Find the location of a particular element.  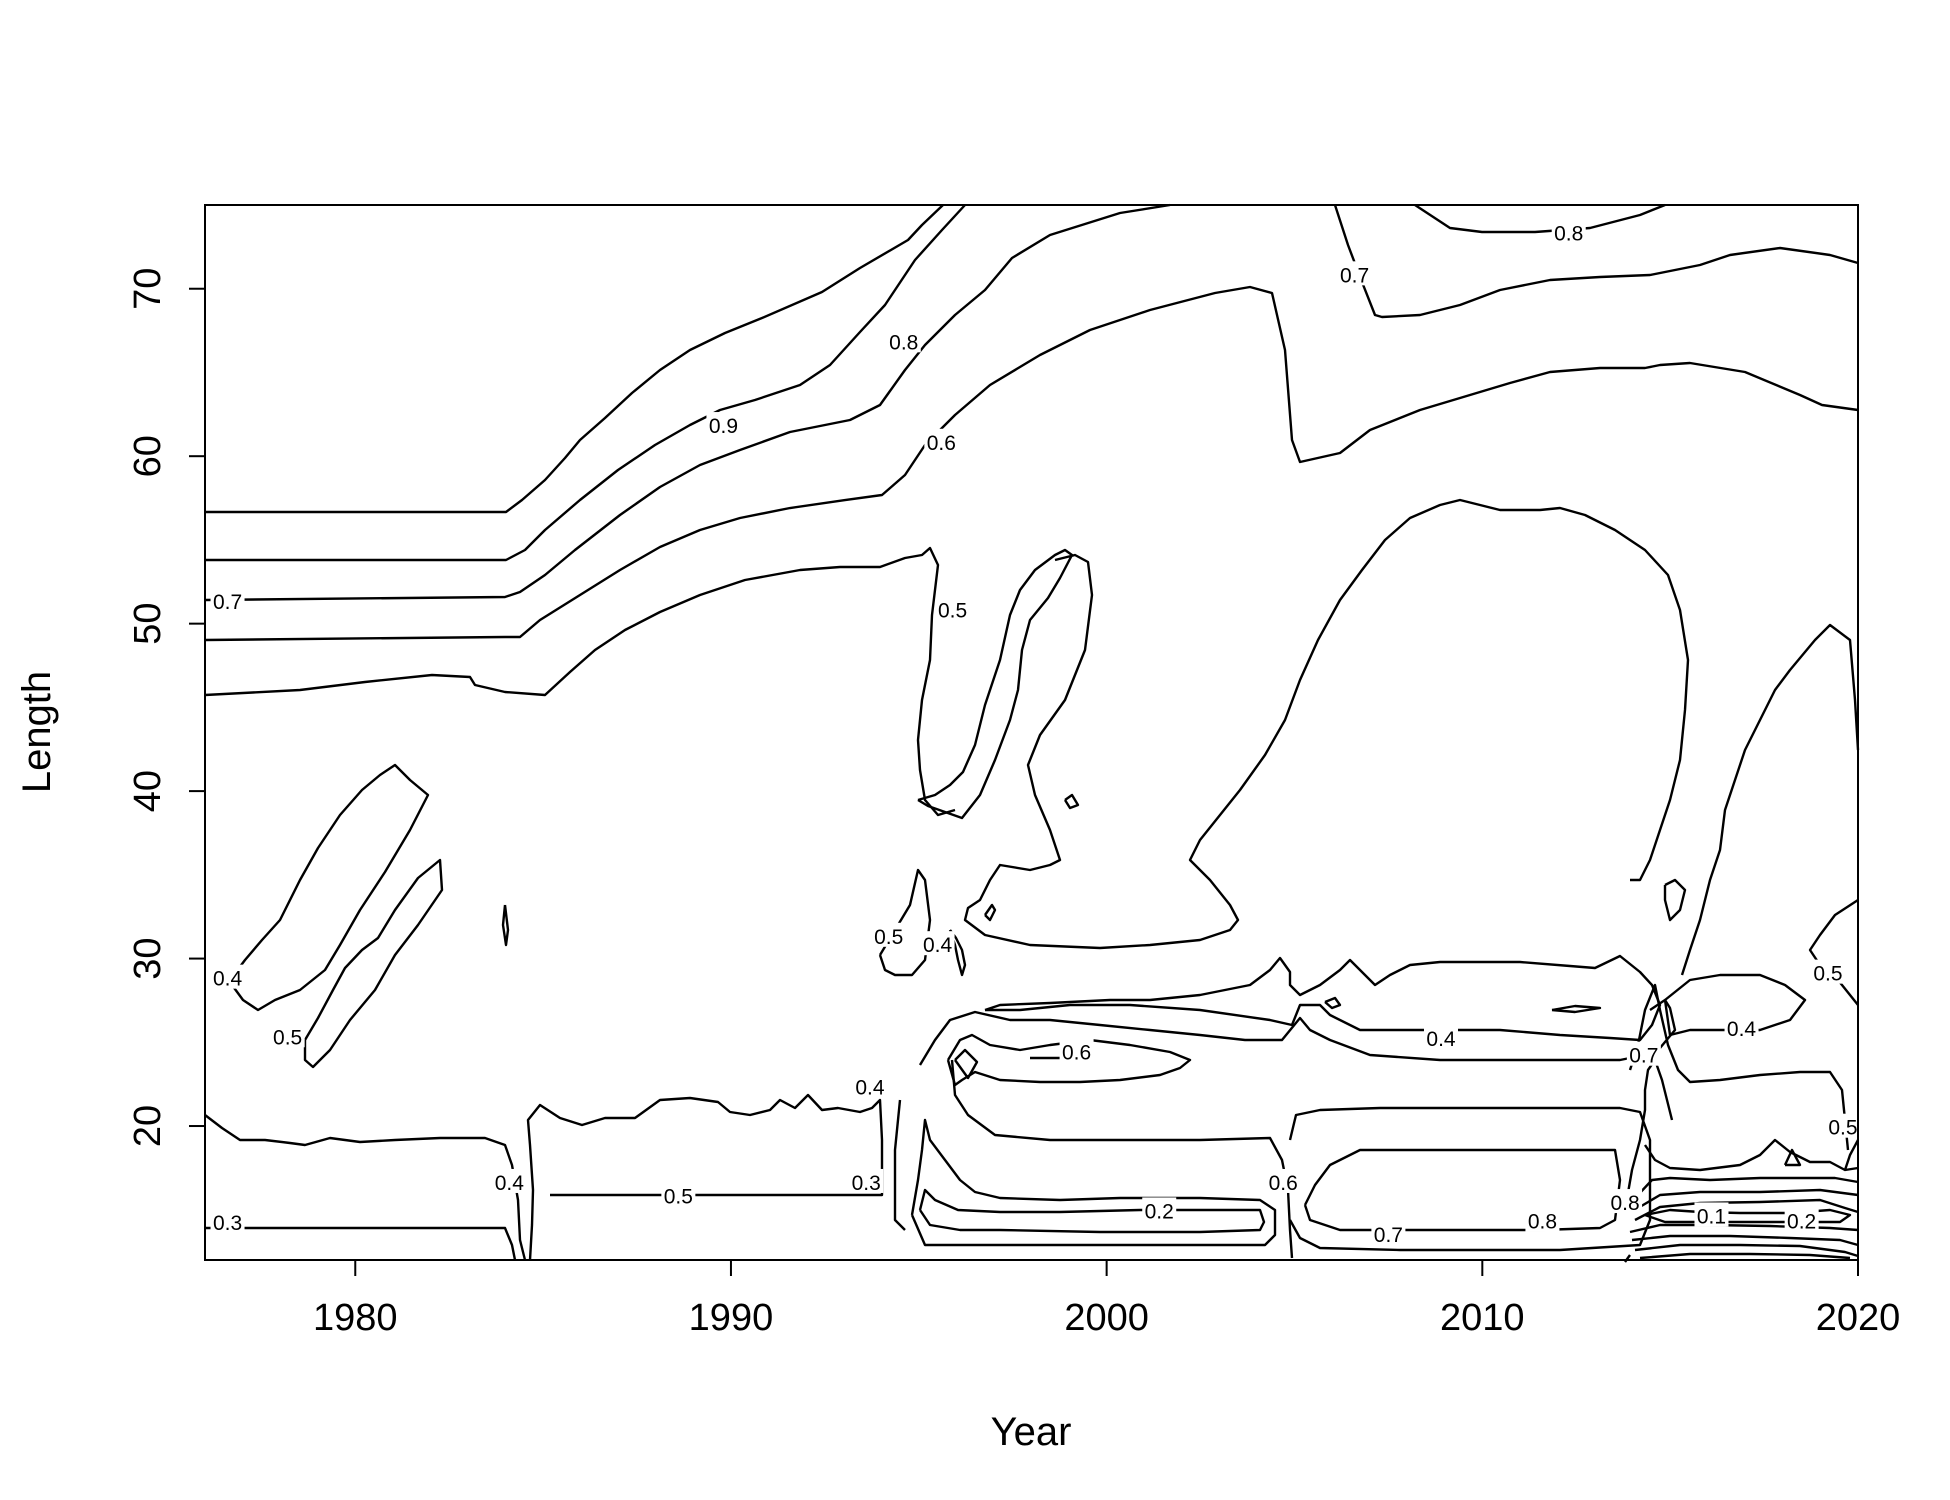

y-tick-label: 60 is located at coordinates (148, 456).